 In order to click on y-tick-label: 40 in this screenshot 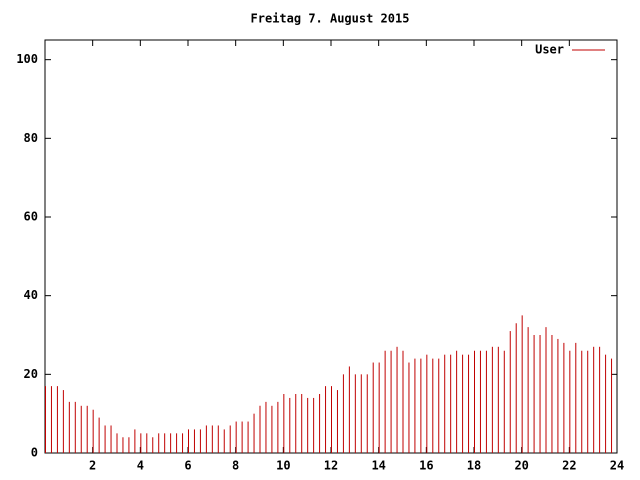, I will do `click(31, 295)`.